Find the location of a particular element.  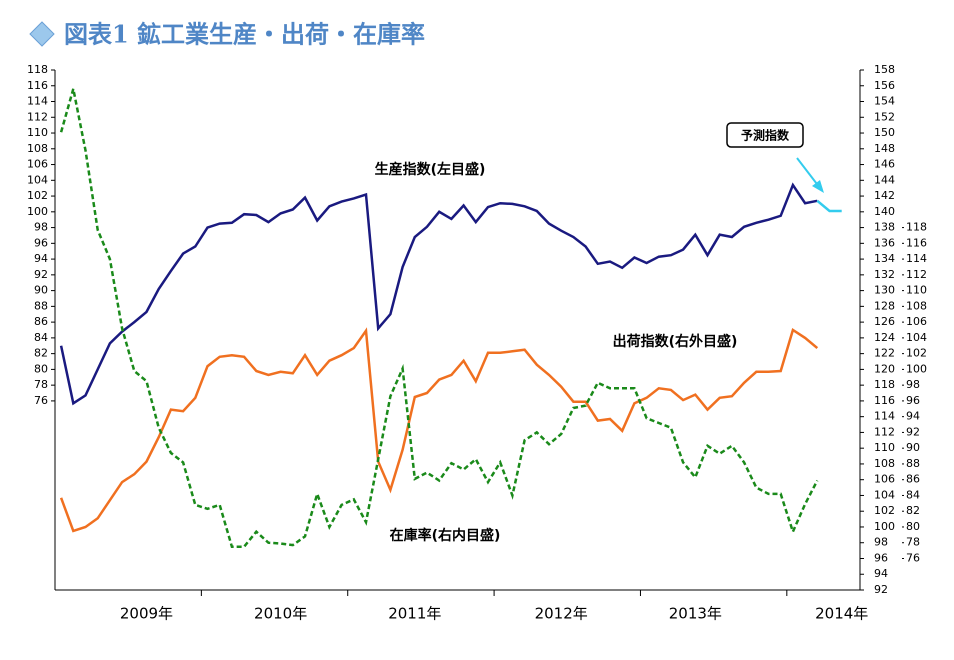

y2ticks-tick-label: 140 is located at coordinates (884, 211).